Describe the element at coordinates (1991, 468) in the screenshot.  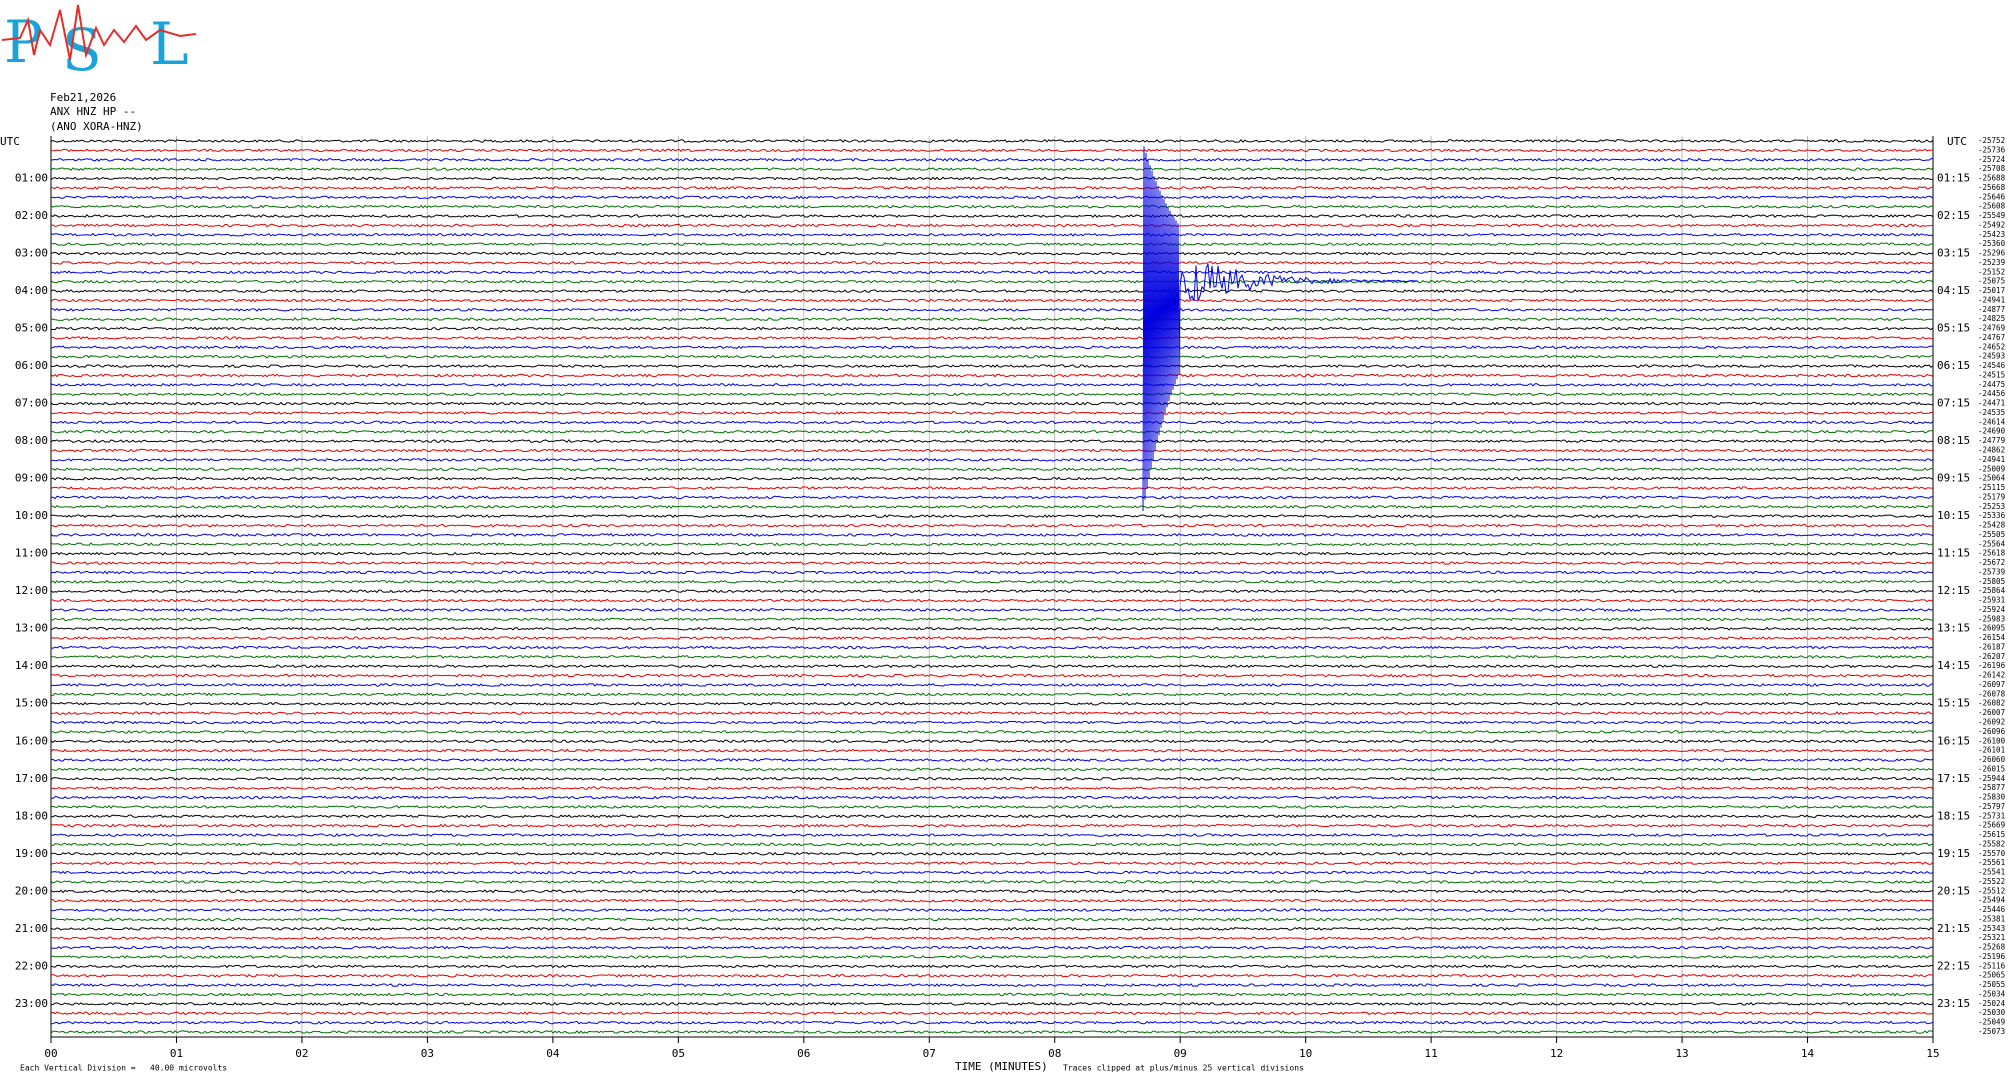
I see `trace-offset: -25009` at that location.